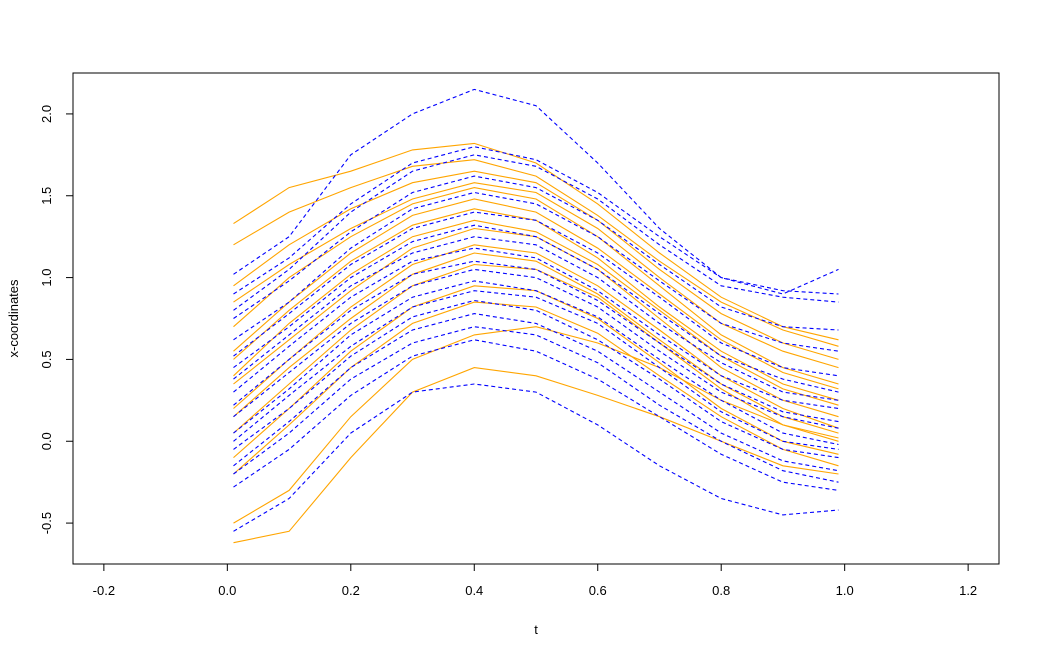 This screenshot has height=656, width=1038. What do you see at coordinates (104, 590) in the screenshot?
I see `x-tick-label: -0.2` at bounding box center [104, 590].